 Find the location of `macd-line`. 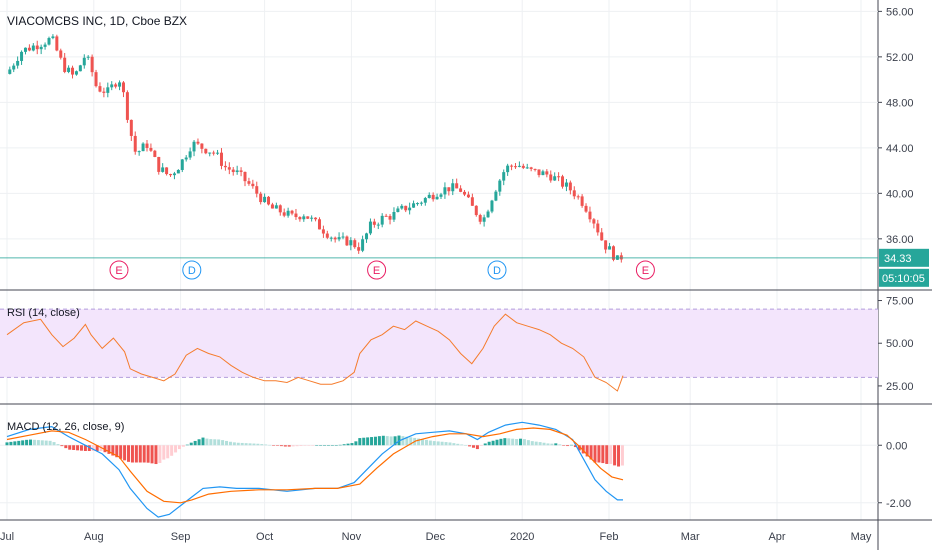

macd-line is located at coordinates (314, 469).